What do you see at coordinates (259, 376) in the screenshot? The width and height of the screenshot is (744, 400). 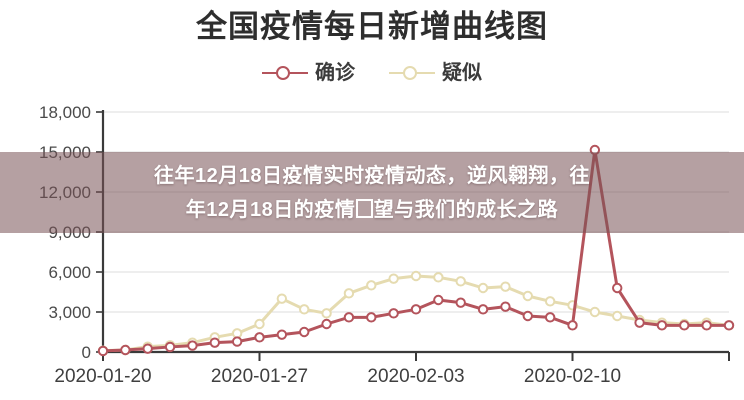 I see `svg-text: 2020-01-27` at bounding box center [259, 376].